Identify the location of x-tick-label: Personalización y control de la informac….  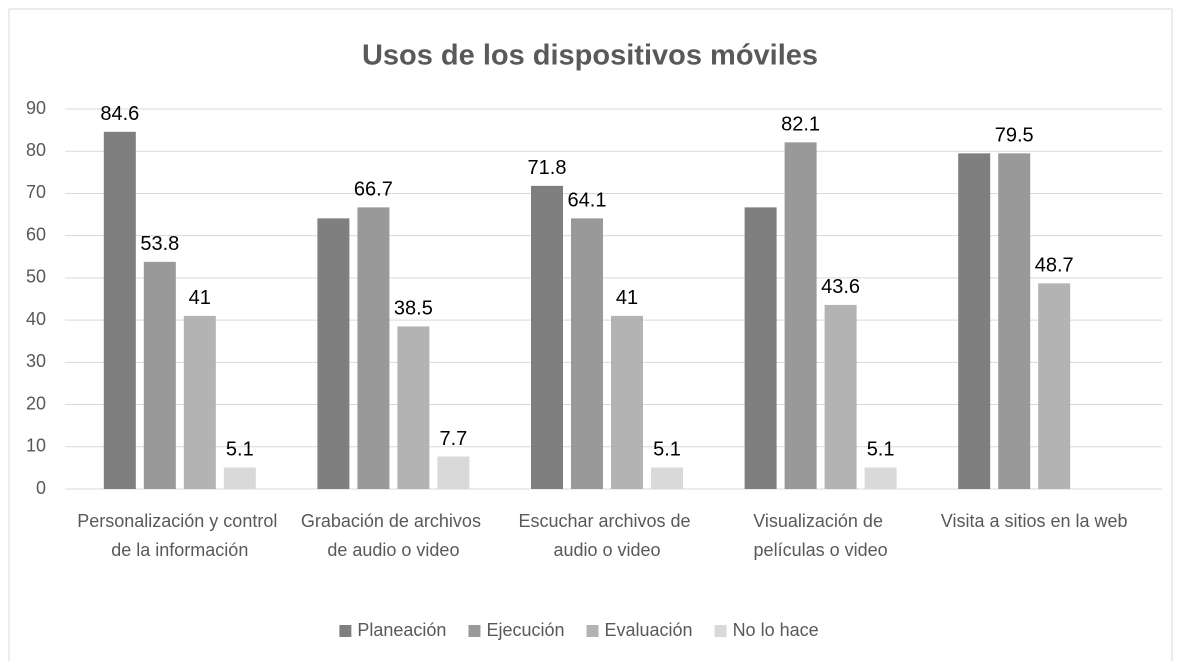
(179, 535).